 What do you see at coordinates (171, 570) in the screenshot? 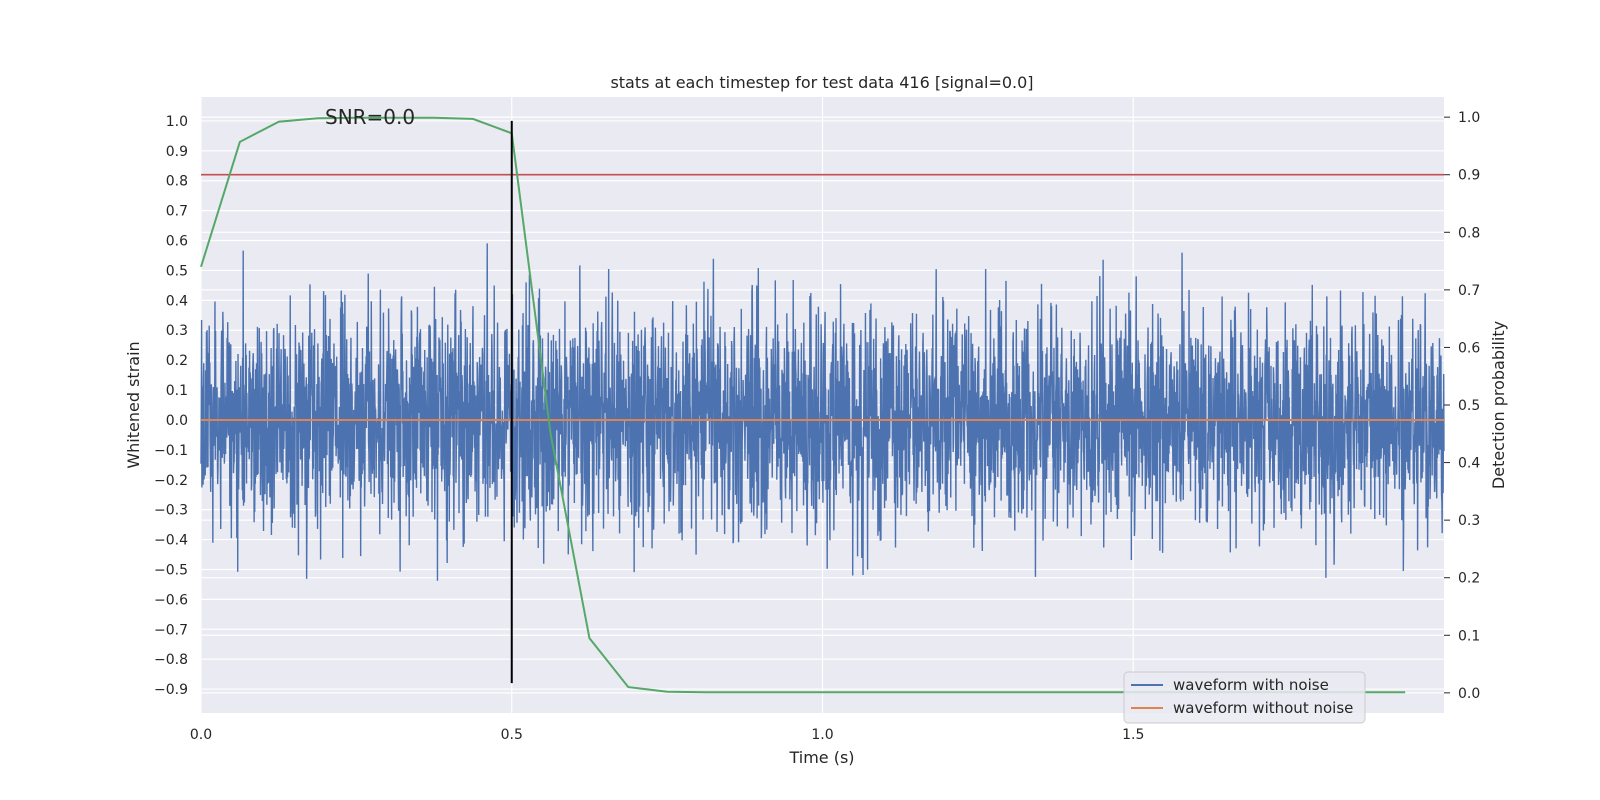
I see `y-tick-label: −0.5` at bounding box center [171, 570].